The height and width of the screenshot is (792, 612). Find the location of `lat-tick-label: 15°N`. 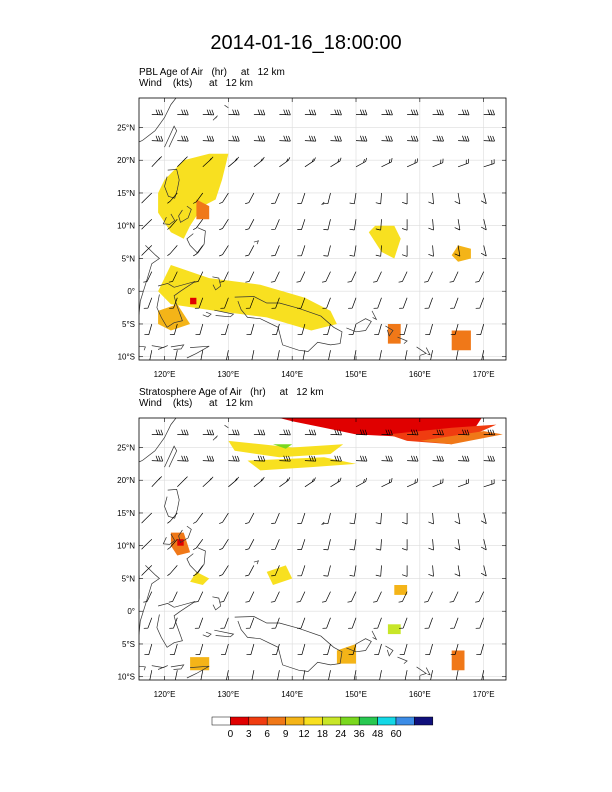

lat-tick-label: 15°N is located at coordinates (126, 193).